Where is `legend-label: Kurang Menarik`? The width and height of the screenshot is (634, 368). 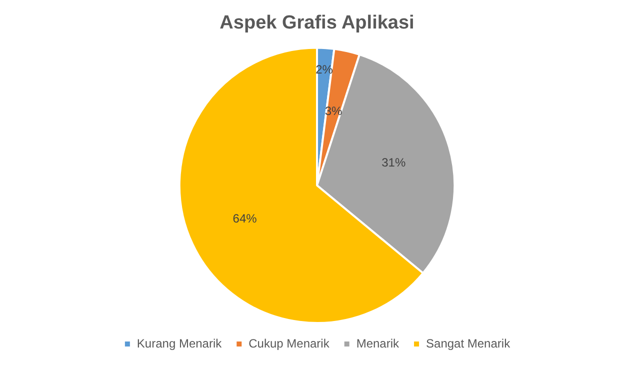
legend-label: Kurang Menarik is located at coordinates (179, 343).